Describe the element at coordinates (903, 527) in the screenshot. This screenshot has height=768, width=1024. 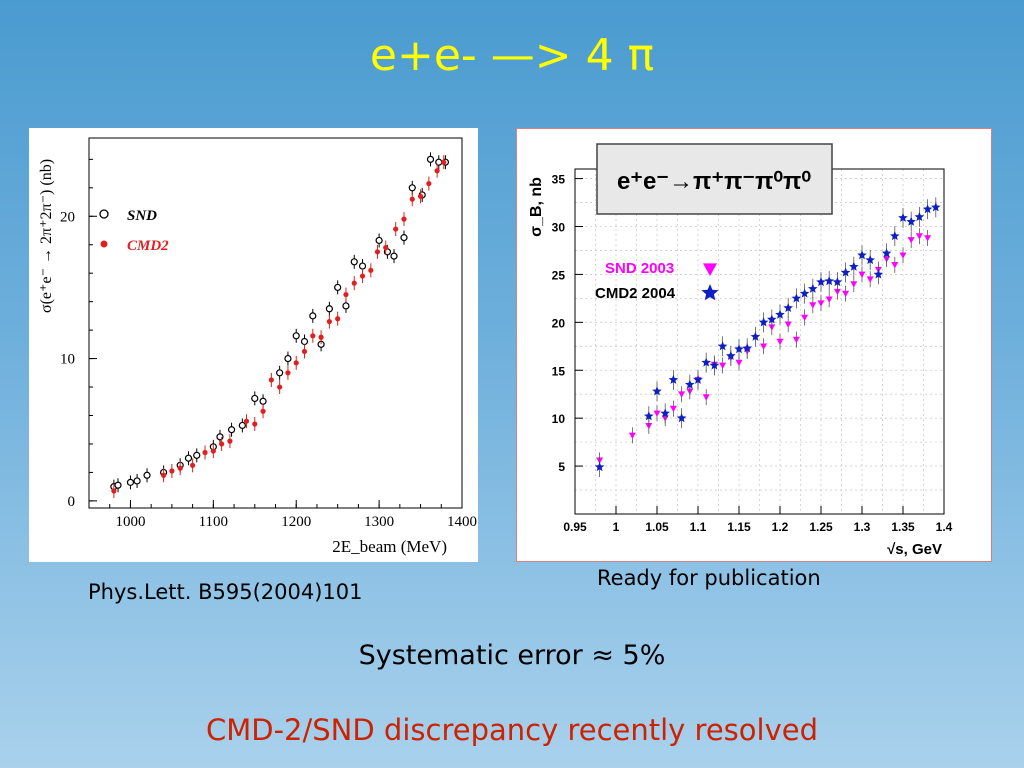
I see `right-x-tick-label: 1.35` at that location.